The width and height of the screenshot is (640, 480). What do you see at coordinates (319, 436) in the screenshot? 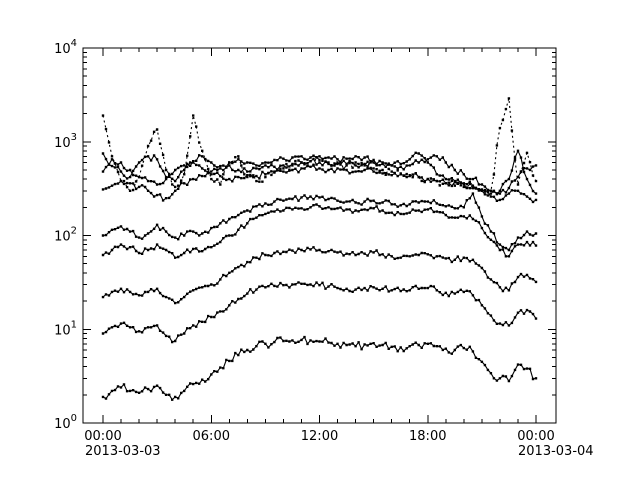
I see `x-tick-label: 12:00` at bounding box center [319, 436].